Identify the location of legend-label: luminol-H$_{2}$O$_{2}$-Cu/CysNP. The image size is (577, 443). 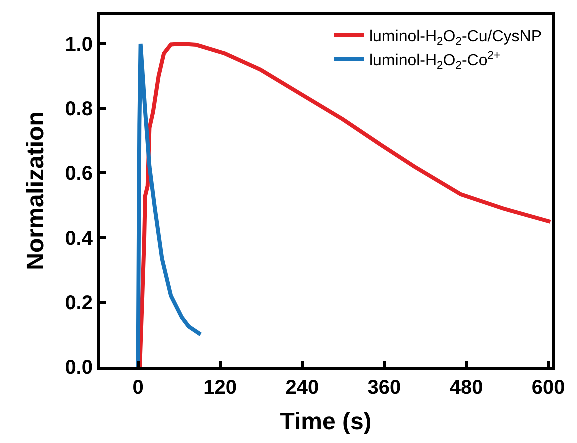
(455, 38).